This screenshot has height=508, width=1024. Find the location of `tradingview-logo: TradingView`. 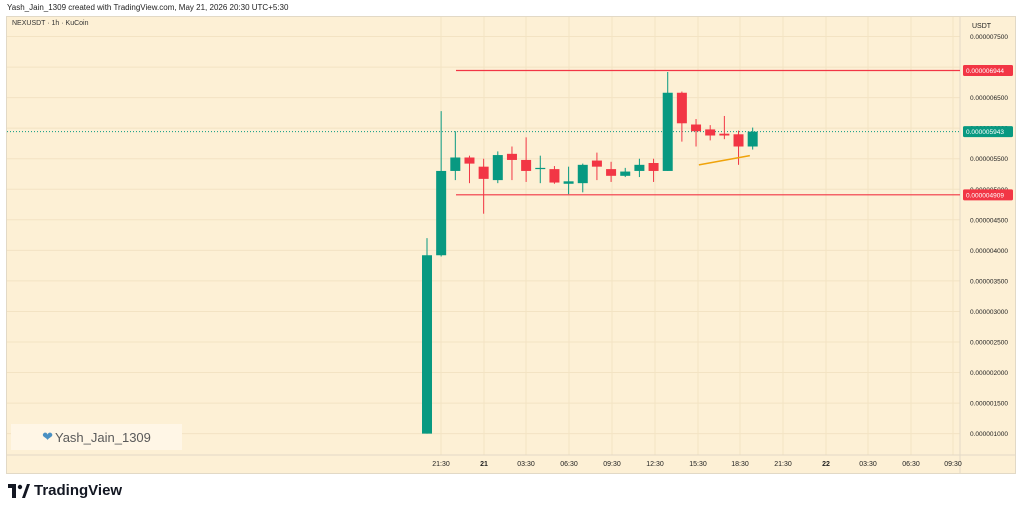

tradingview-logo: TradingView is located at coordinates (65, 490).